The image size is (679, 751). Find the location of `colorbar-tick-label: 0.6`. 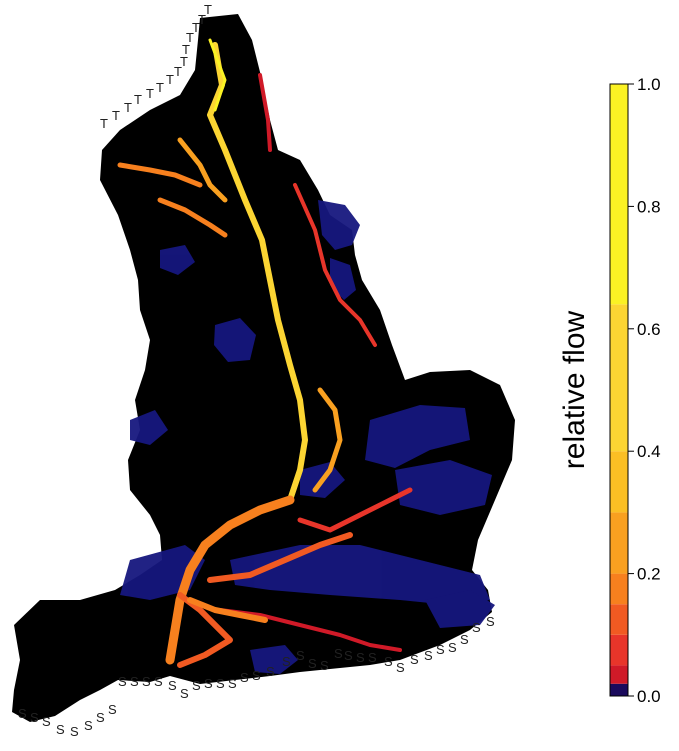

colorbar-tick-label: 0.6 is located at coordinates (649, 329).